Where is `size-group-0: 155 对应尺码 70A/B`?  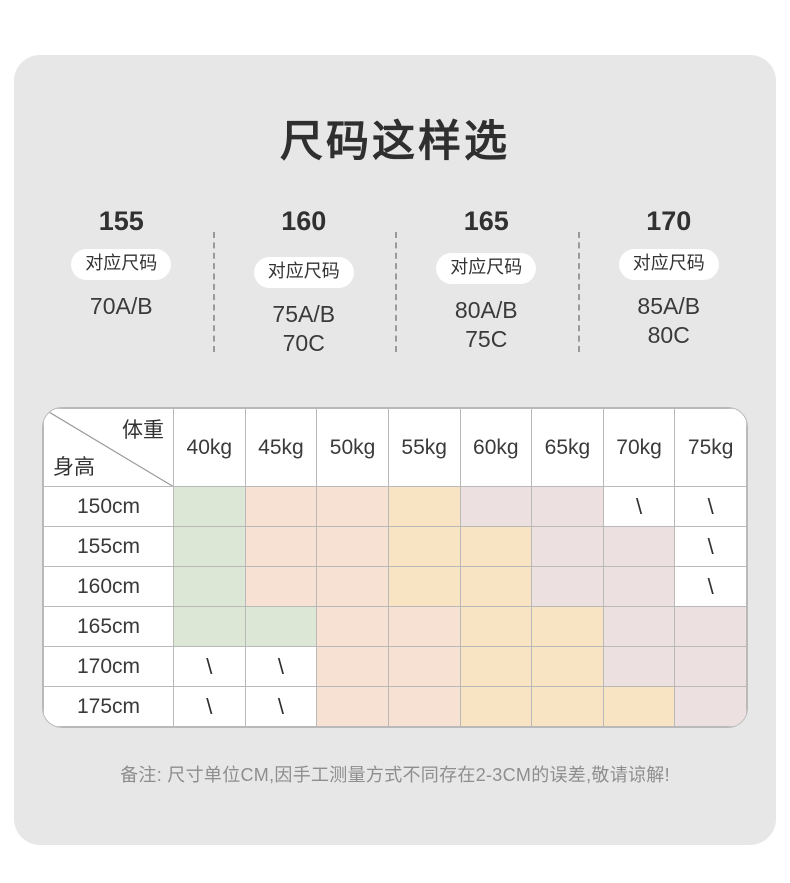
size-group-0: 155 对应尺码 70A/B is located at coordinates (121, 292).